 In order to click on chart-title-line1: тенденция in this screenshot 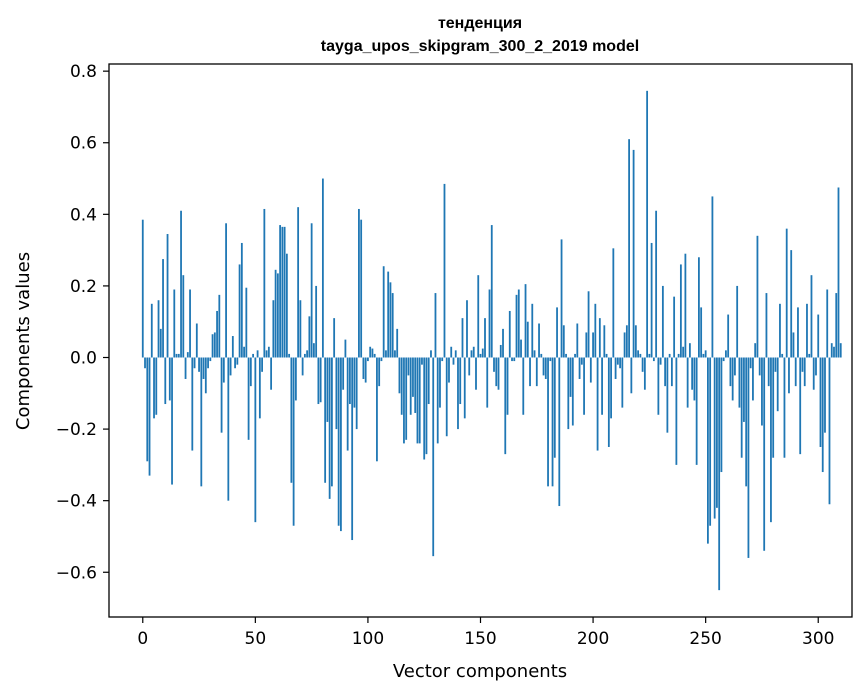, I will do `click(480, 23)`.